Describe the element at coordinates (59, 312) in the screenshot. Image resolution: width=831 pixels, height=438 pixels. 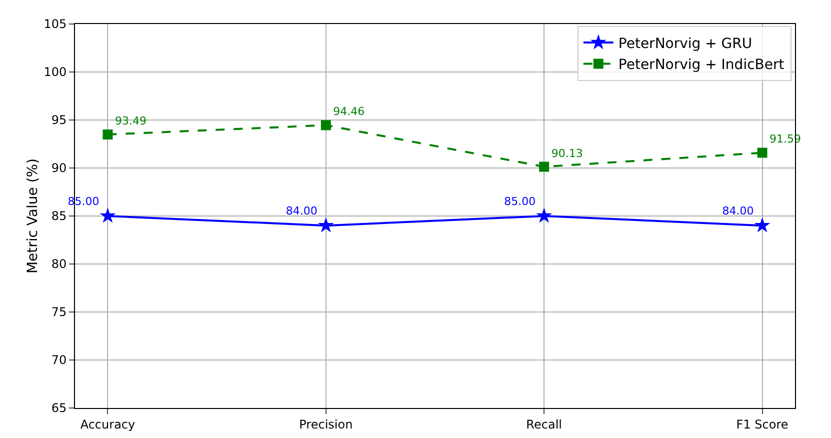
I see `y-tick-label: 75` at that location.